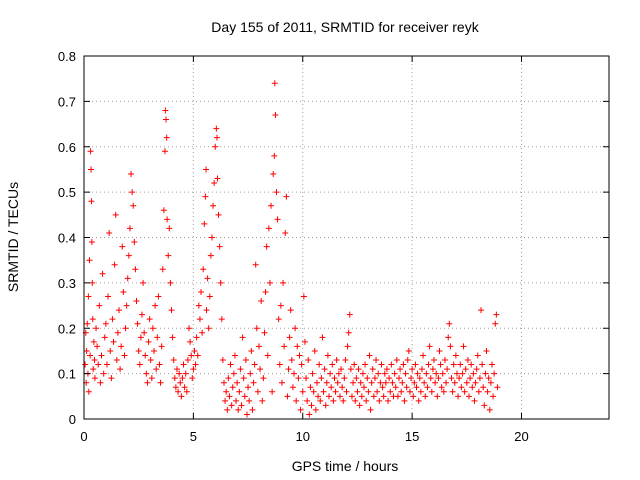 This screenshot has height=480, width=640. Describe the element at coordinates (67, 238) in the screenshot. I see `y-tick-label: 0.4` at that location.